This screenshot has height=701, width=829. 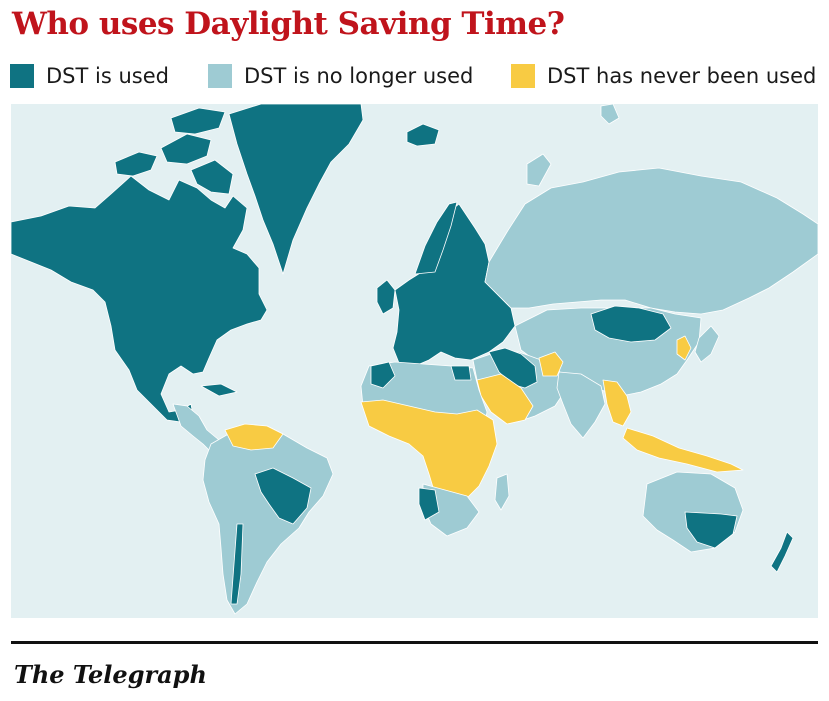 I want to click on footer-divider, so click(x=414, y=642).